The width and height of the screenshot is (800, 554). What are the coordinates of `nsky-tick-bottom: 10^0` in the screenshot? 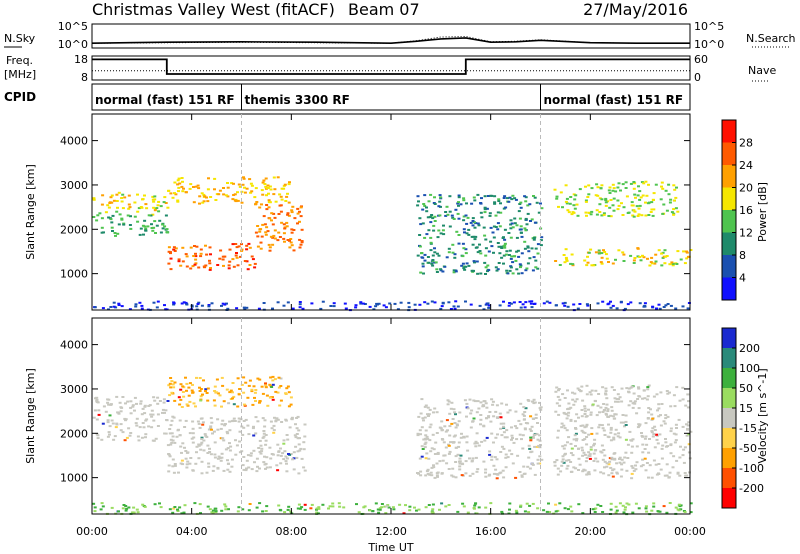 It's located at (73, 44).